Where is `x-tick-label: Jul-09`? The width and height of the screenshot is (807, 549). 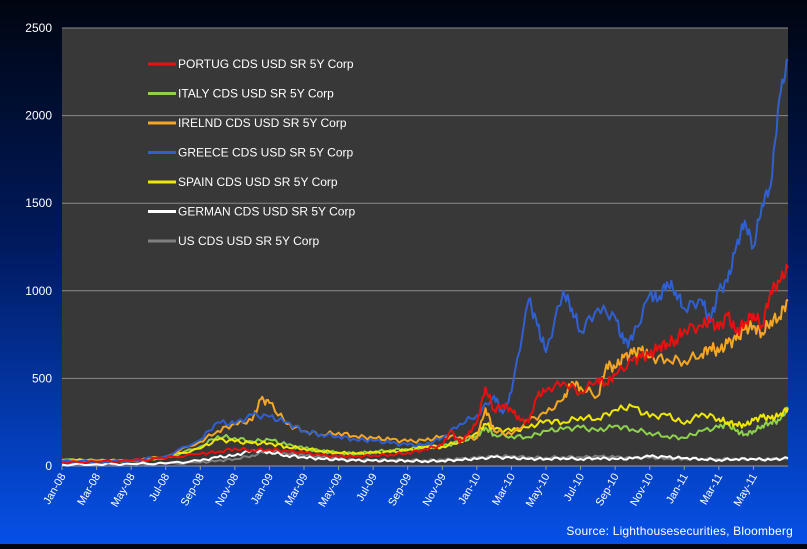 x-tick-label: Jul-09 is located at coordinates (366, 488).